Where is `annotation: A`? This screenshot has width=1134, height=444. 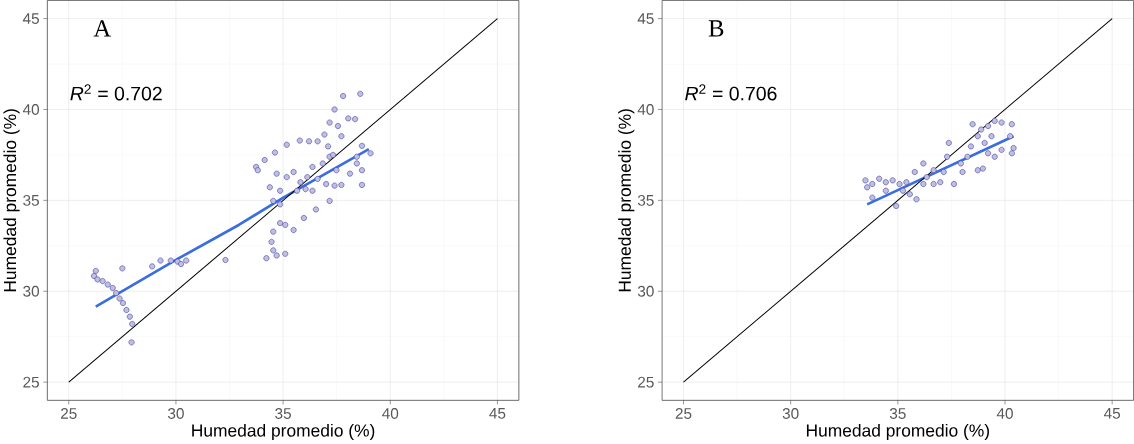
annotation: A is located at coordinates (102, 28).